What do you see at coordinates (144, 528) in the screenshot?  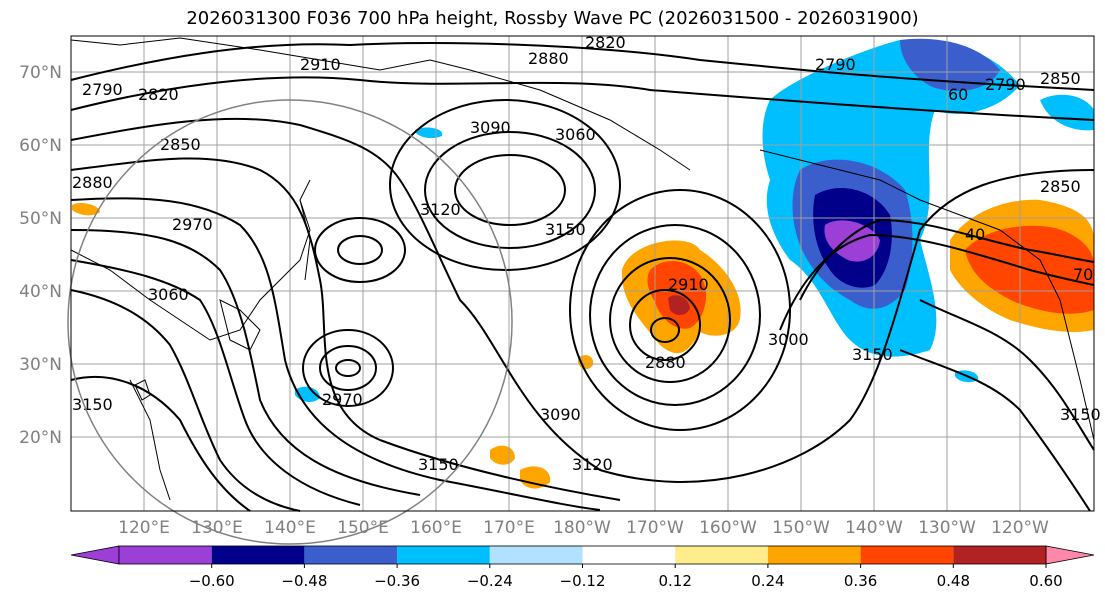 I see `lon-label: 120°E` at bounding box center [144, 528].